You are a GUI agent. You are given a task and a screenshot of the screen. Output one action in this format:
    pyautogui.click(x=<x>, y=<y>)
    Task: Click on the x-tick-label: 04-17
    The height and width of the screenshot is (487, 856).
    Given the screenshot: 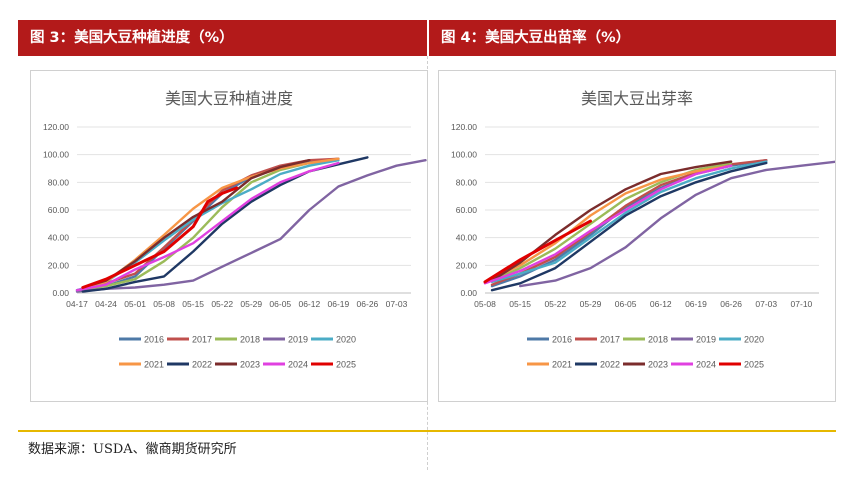 What is the action you would take?
    pyautogui.click(x=77, y=304)
    